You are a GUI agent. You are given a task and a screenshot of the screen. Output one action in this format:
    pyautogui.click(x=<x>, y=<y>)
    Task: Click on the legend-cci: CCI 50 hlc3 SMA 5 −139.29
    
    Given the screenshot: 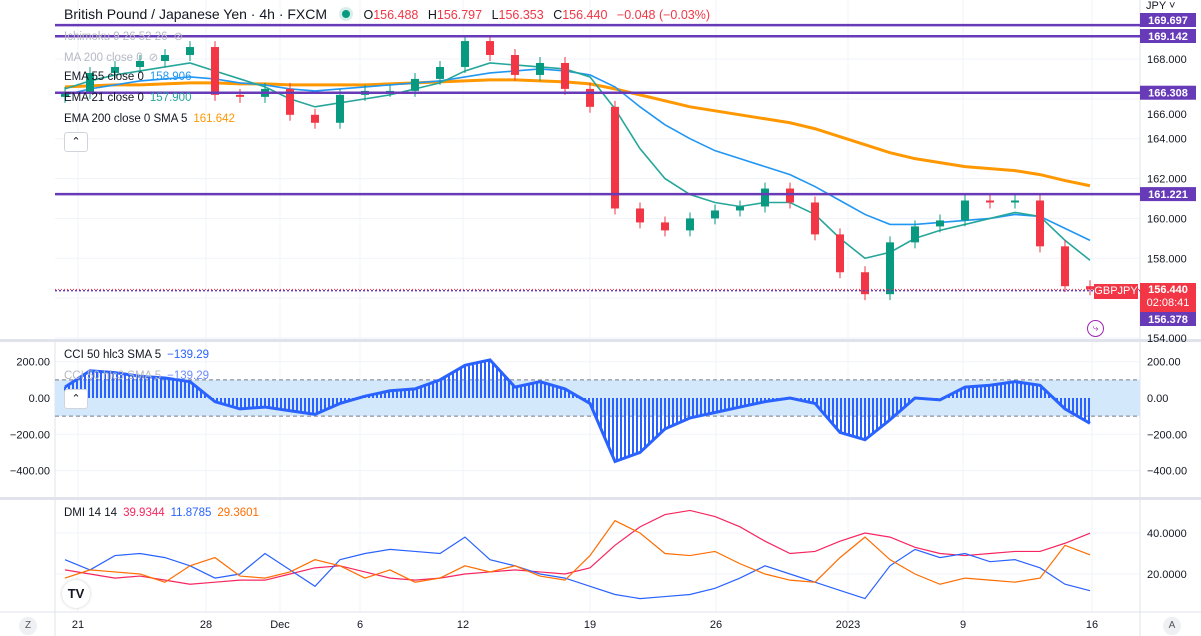 What is the action you would take?
    pyautogui.click(x=137, y=355)
    